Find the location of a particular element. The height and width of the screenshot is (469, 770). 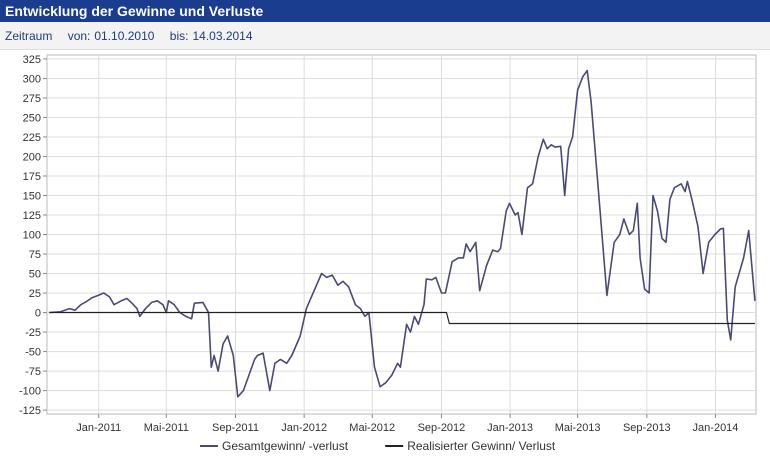

y-tick-label: 225 is located at coordinates (32, 138).